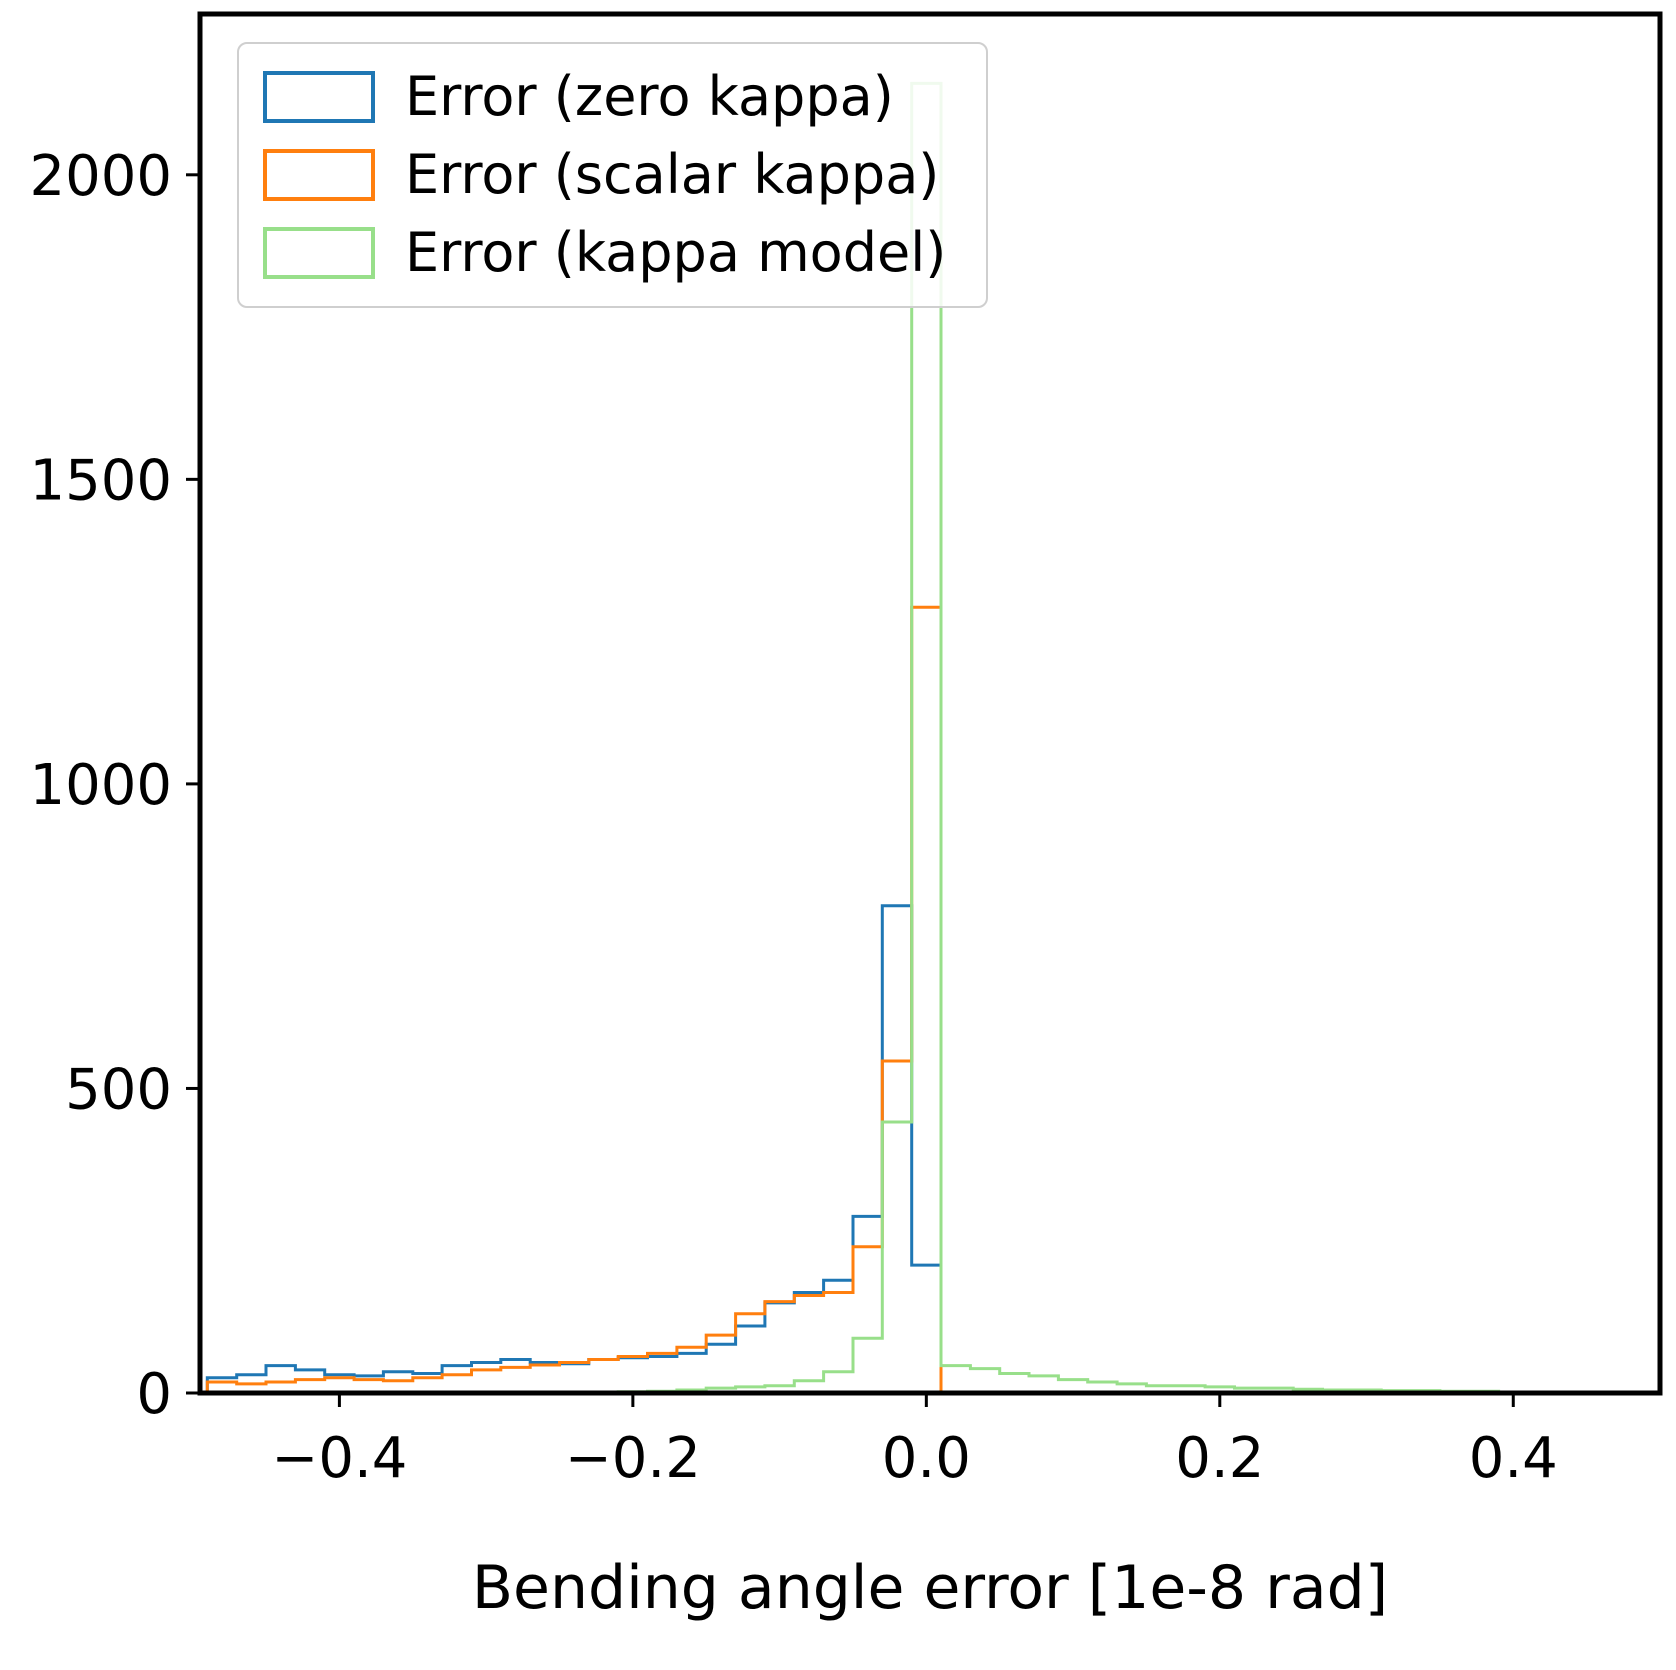 This screenshot has width=1676, height=1670. Describe the element at coordinates (930, 1588) in the screenshot. I see `x-axis-label: Bending angle error [1e-8 rad]` at that location.